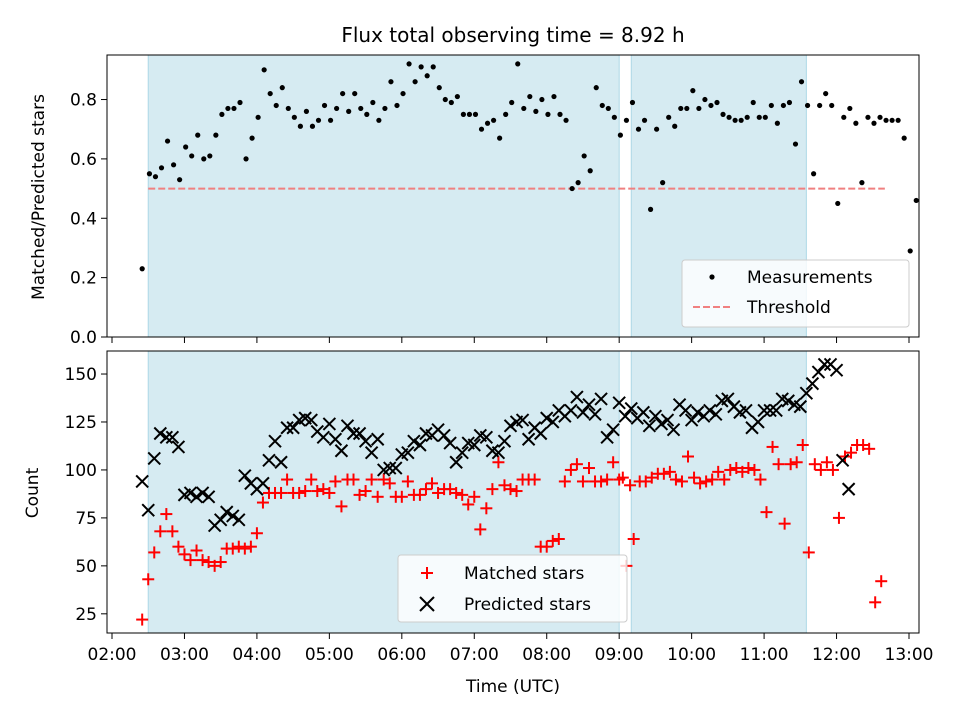  Describe the element at coordinates (546, 655) in the screenshot. I see `bottom-xtick-label-6: 08:00` at that location.